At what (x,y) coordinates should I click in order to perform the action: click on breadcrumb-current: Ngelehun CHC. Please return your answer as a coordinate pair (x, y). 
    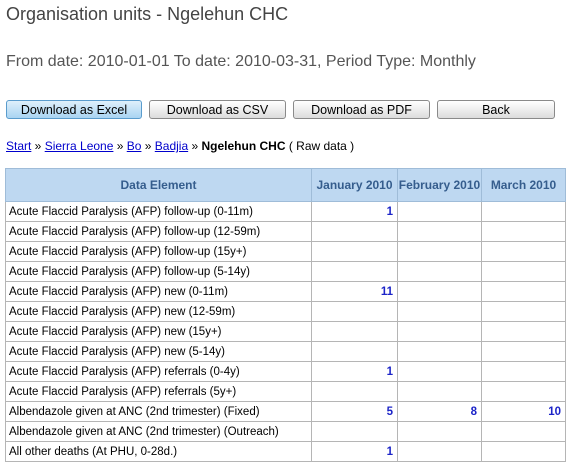
    Looking at the image, I should click on (243, 146).